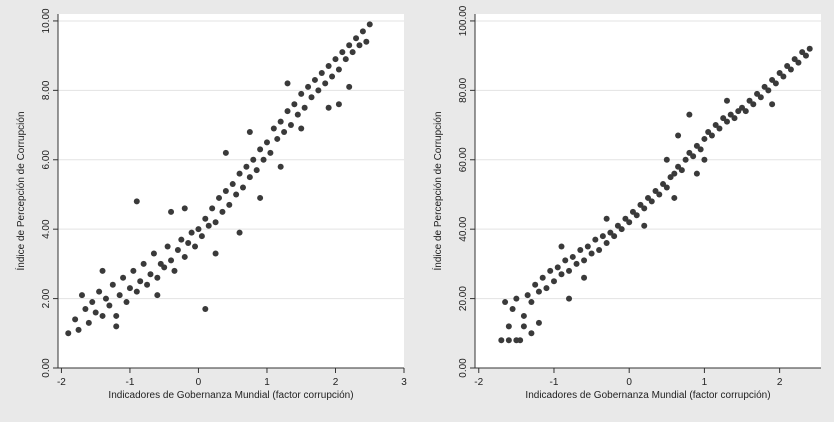 The width and height of the screenshot is (834, 422). What do you see at coordinates (463, 20) in the screenshot?
I see `y-tick-label: 100.00` at bounding box center [463, 20].